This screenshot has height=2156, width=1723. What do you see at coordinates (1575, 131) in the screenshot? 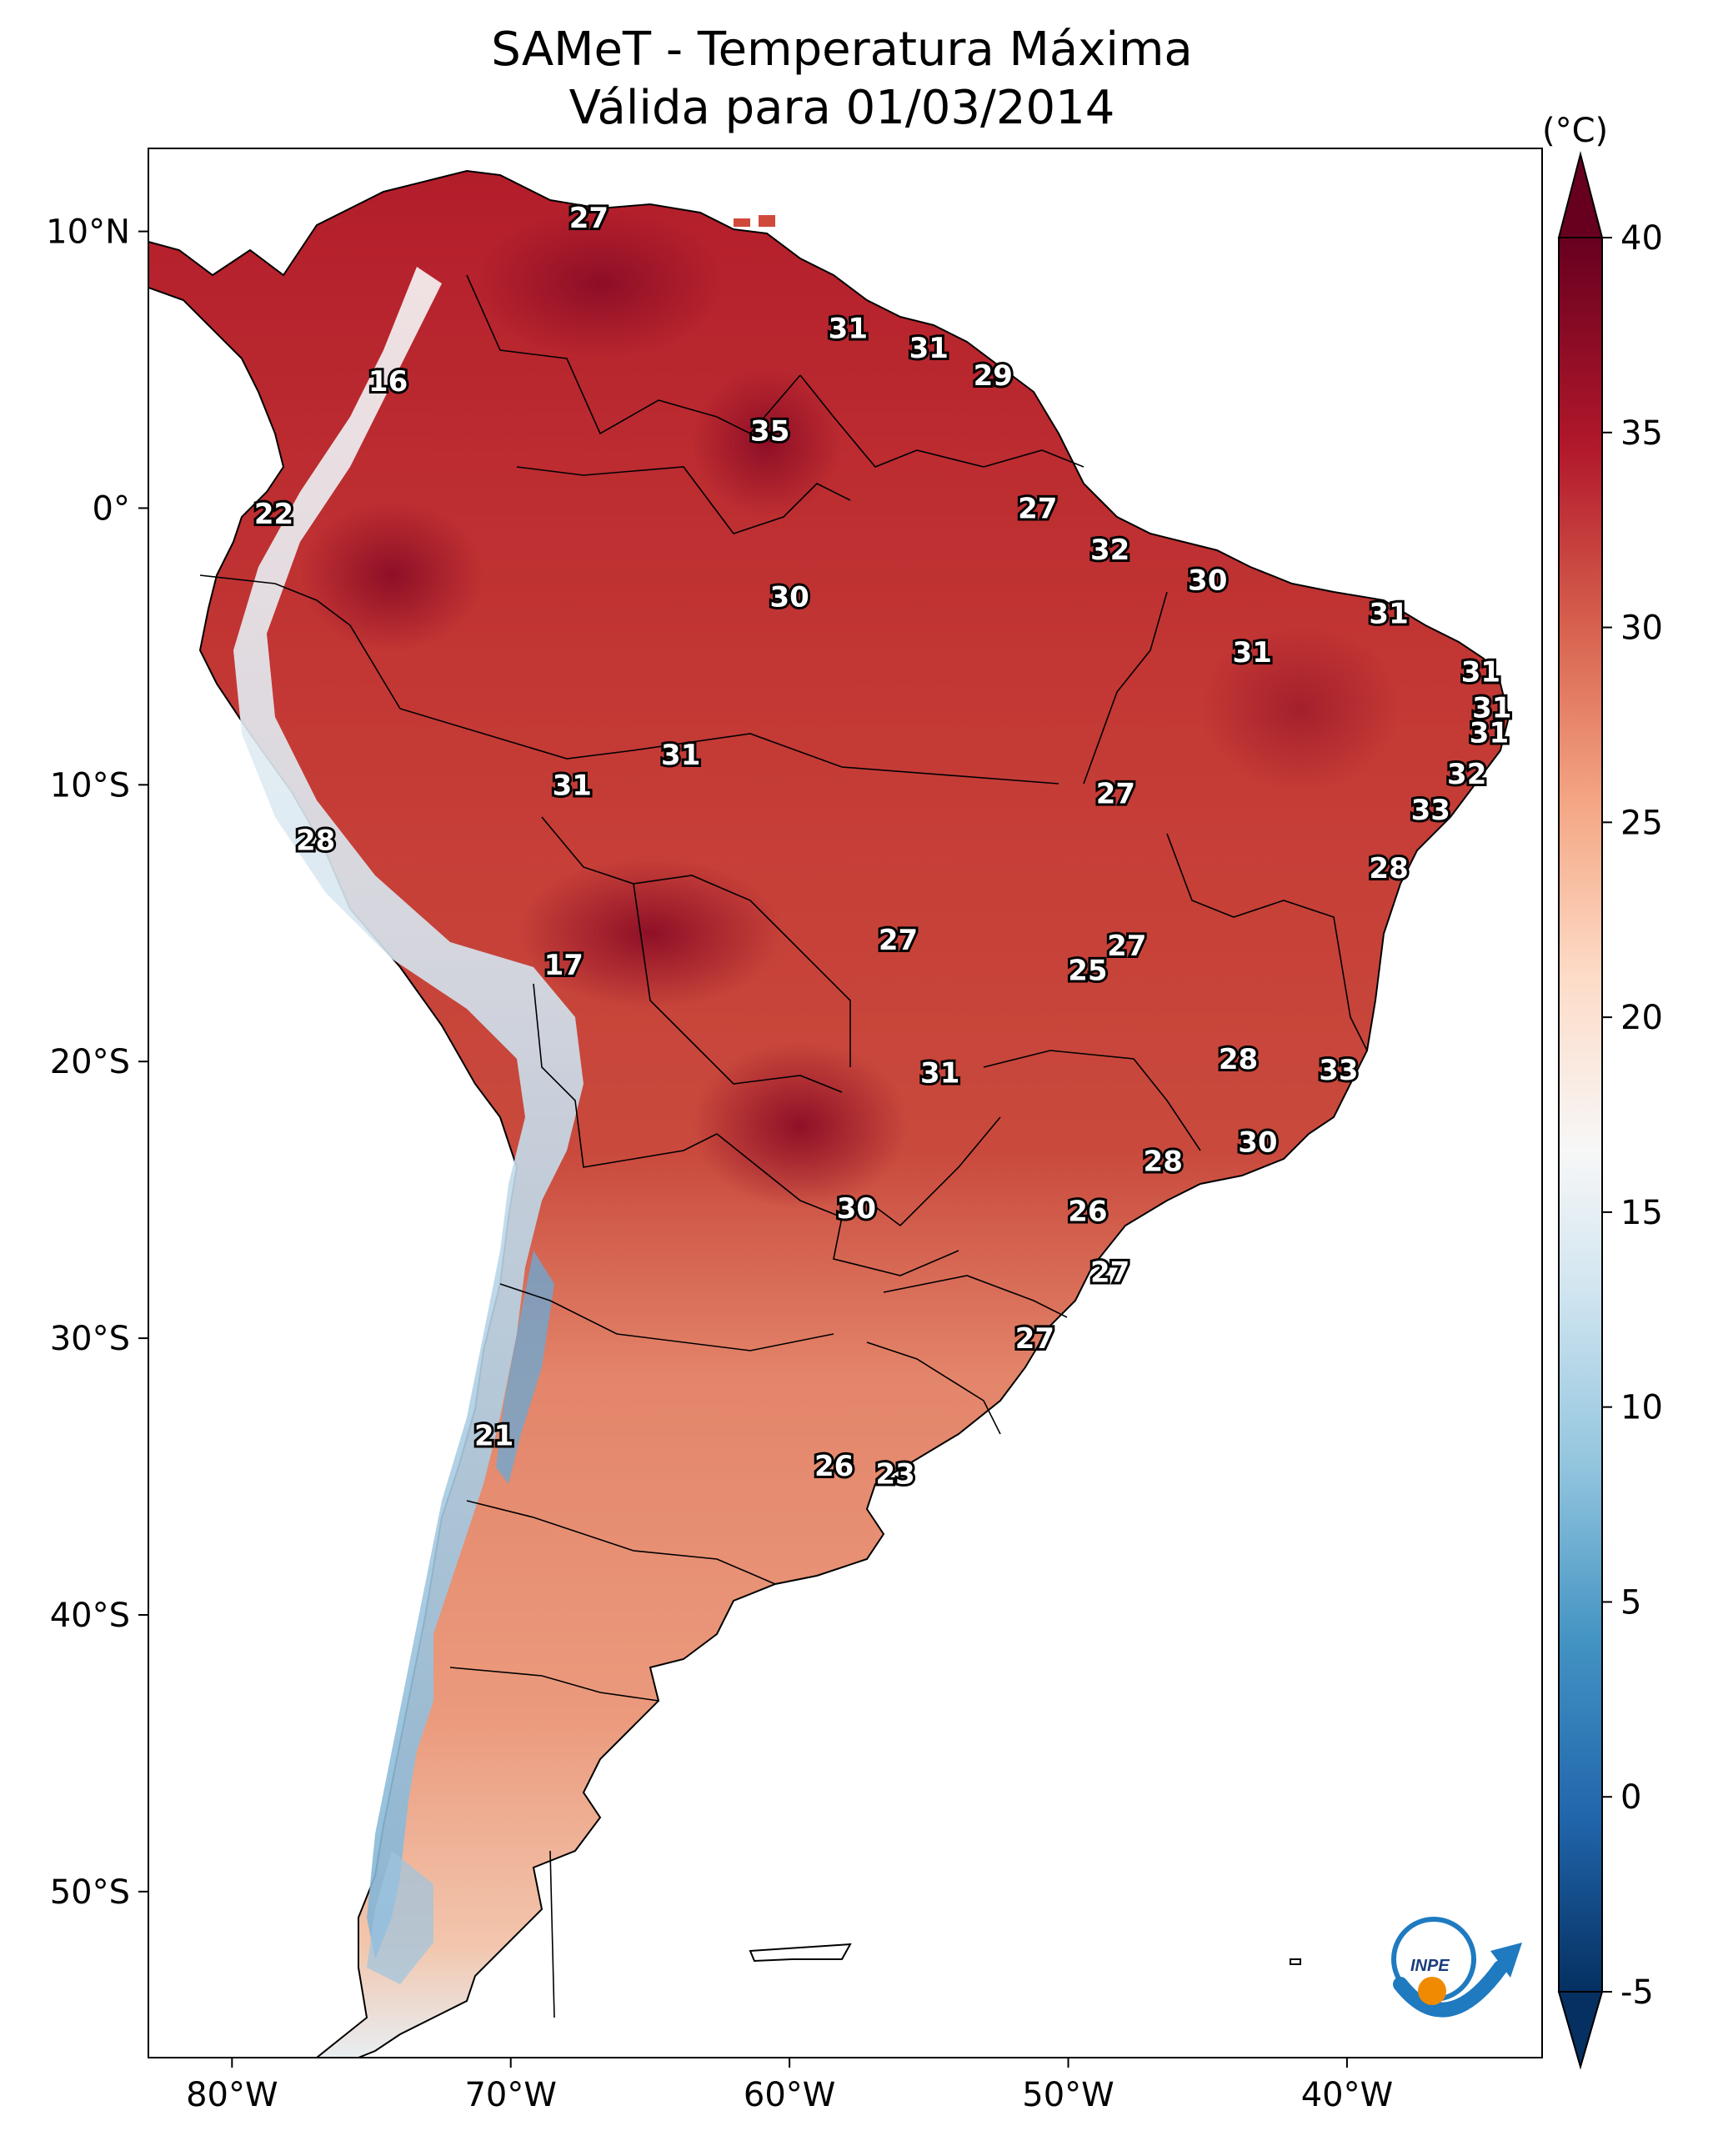
I see `colorbar-unit-label: (°C)` at bounding box center [1575, 131].